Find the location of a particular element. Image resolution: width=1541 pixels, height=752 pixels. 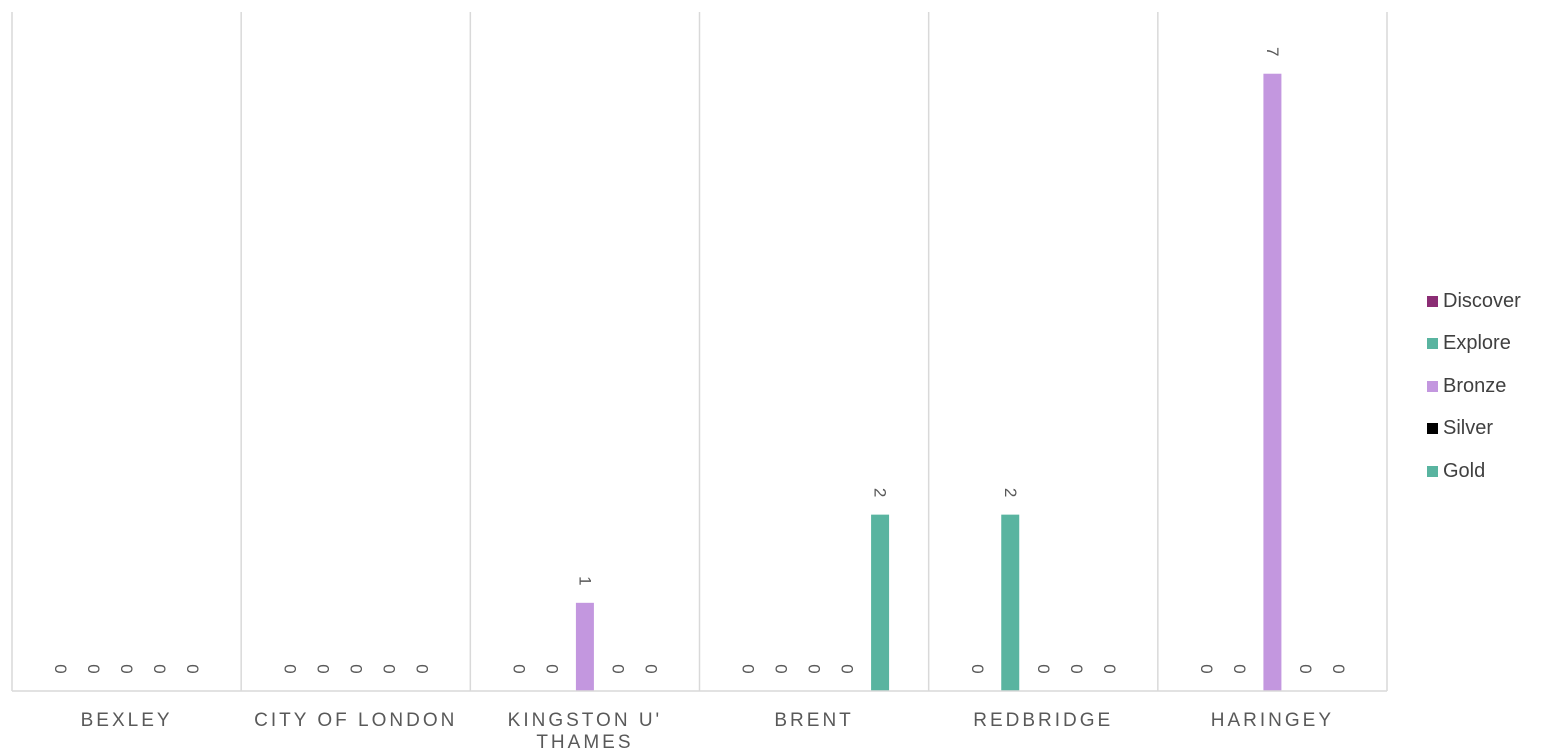

x-tick-label: BRENT is located at coordinates (813, 720).